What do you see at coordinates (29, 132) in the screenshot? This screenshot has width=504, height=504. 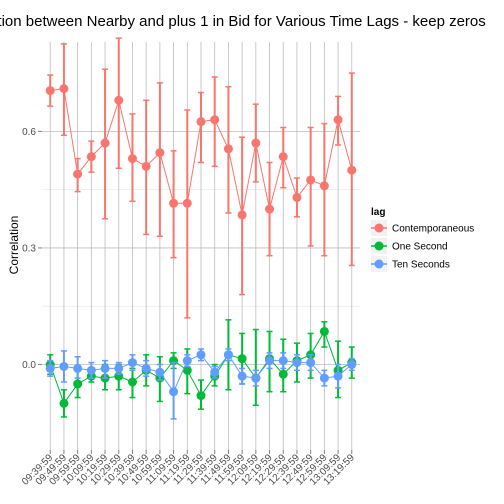 I see `y-tick-label: 0.6` at bounding box center [29, 132].